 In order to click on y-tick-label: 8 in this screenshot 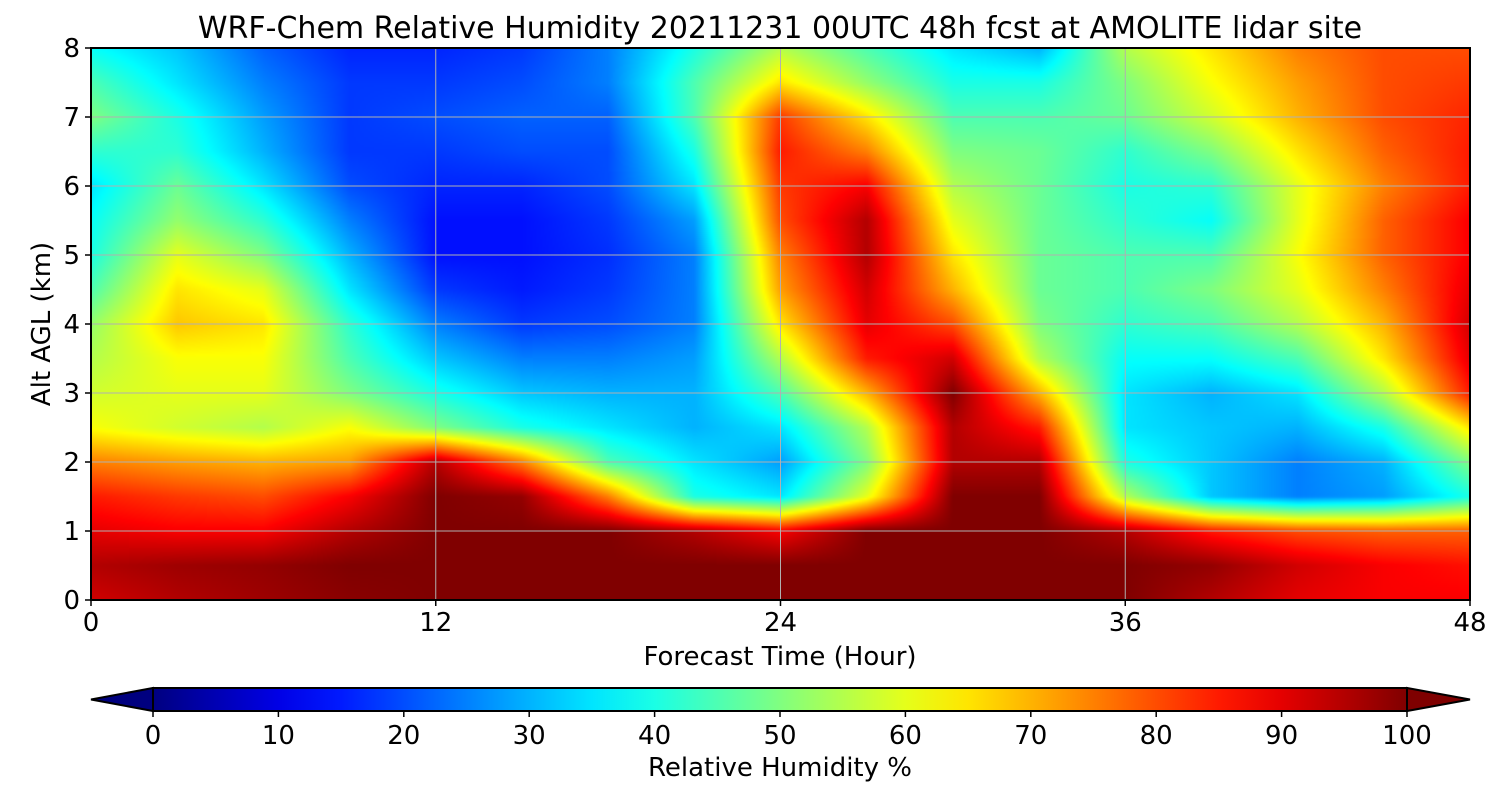, I will do `click(71, 49)`.